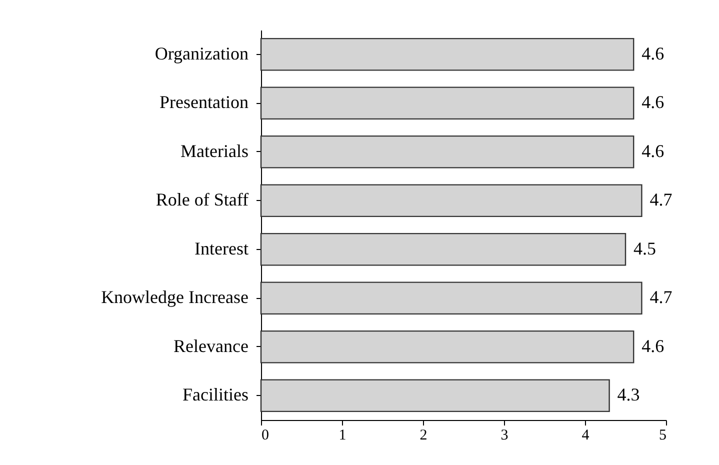  I want to click on y-tick-label: Relevance, so click(211, 346).